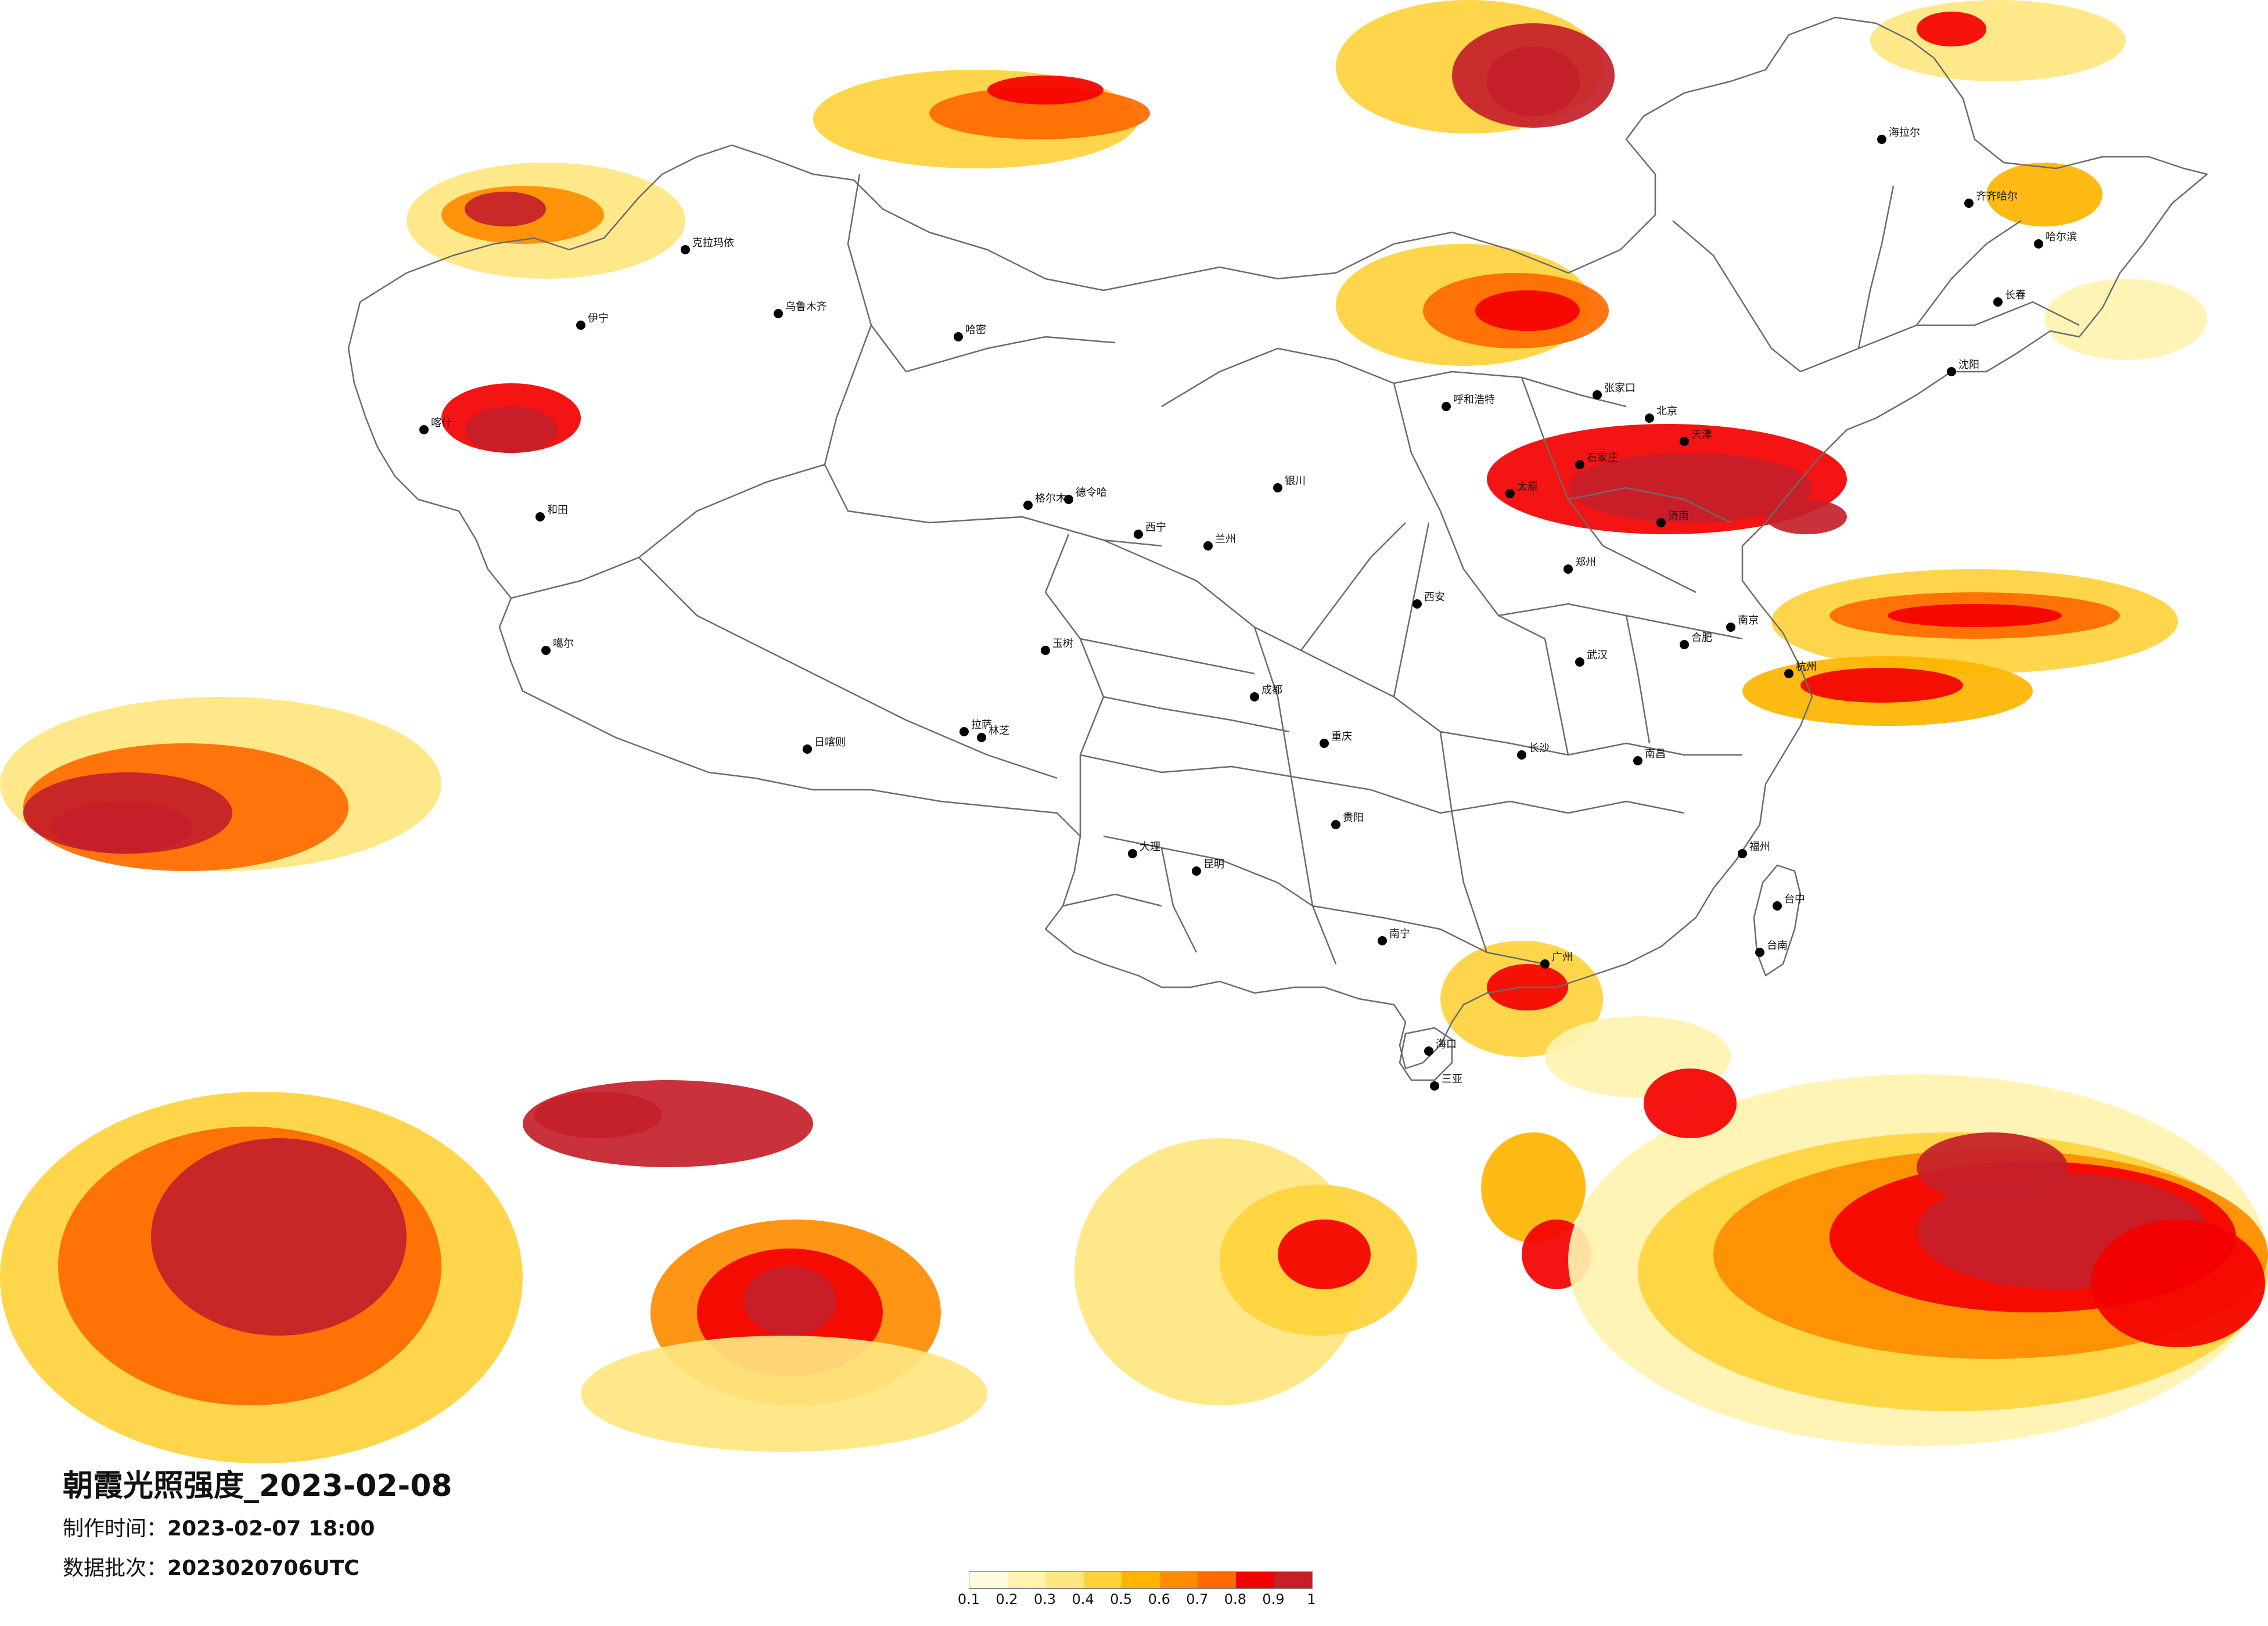  What do you see at coordinates (1701, 435) in the screenshot?
I see `city-label: 天津` at bounding box center [1701, 435].